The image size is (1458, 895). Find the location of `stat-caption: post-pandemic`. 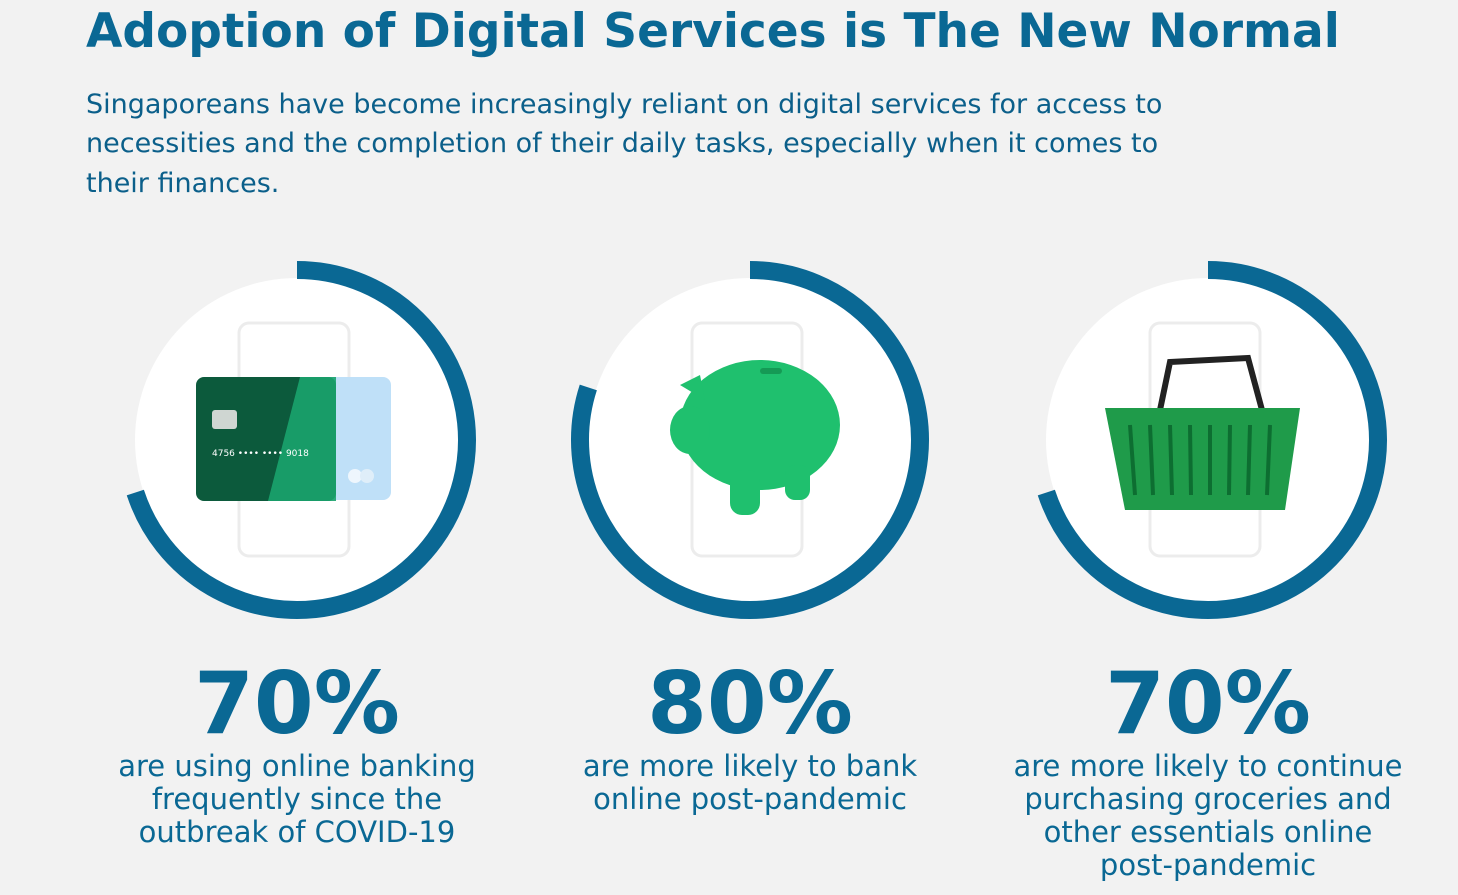

stat-caption: post-pandemic is located at coordinates (1208, 865).